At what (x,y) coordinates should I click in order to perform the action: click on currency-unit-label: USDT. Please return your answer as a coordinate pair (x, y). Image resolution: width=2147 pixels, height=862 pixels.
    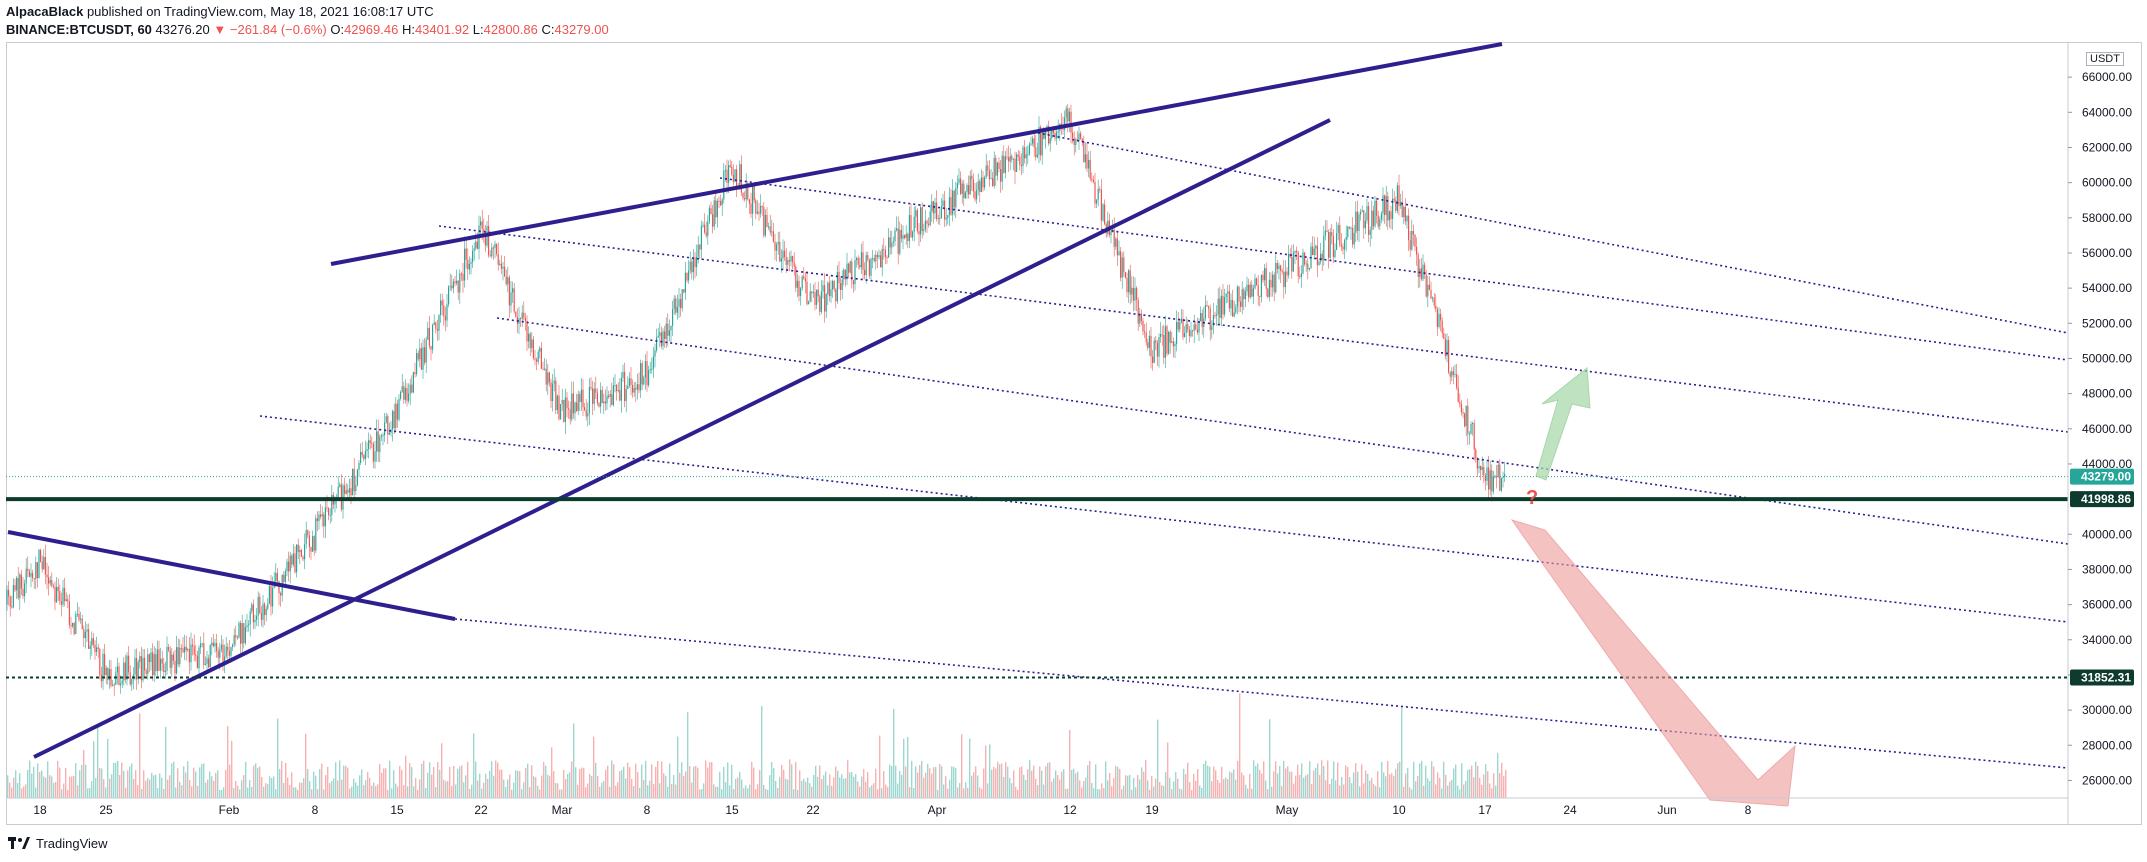
    Looking at the image, I should click on (2105, 59).